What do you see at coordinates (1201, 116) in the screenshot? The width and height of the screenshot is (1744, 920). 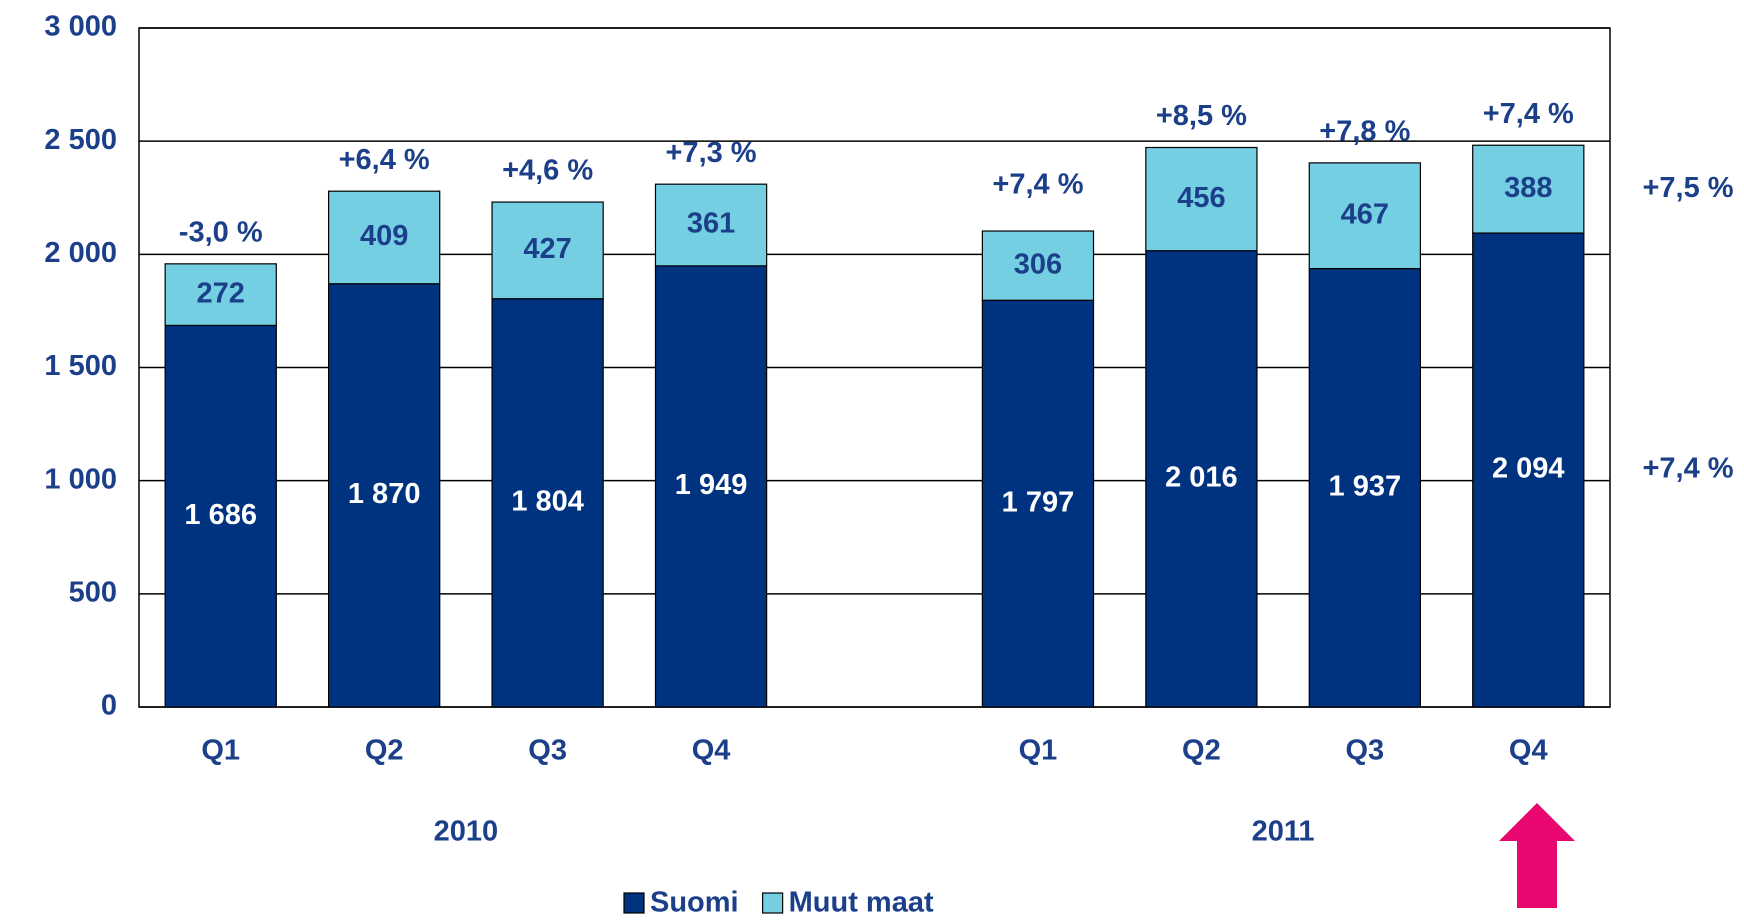 I see `growth-label: +8,5 %` at bounding box center [1201, 116].